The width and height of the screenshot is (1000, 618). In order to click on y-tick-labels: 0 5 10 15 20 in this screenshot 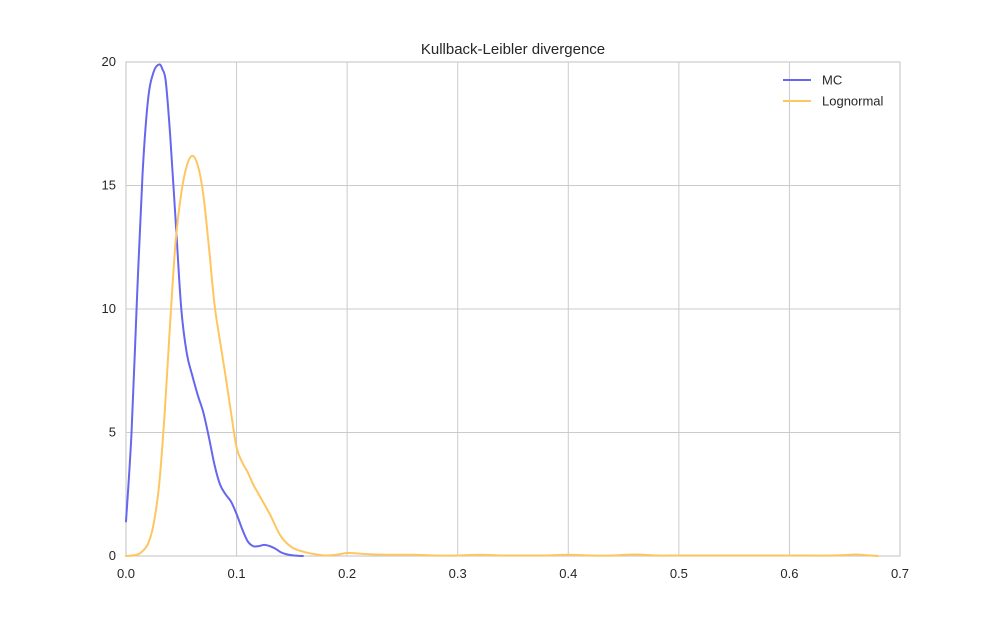, I will do `click(109, 308)`.